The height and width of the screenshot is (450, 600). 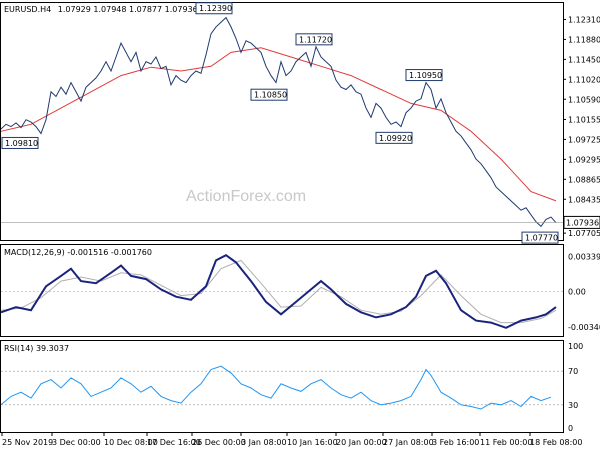 I want to click on time-tick-label: 17 Dec 16:00, so click(x=174, y=442).